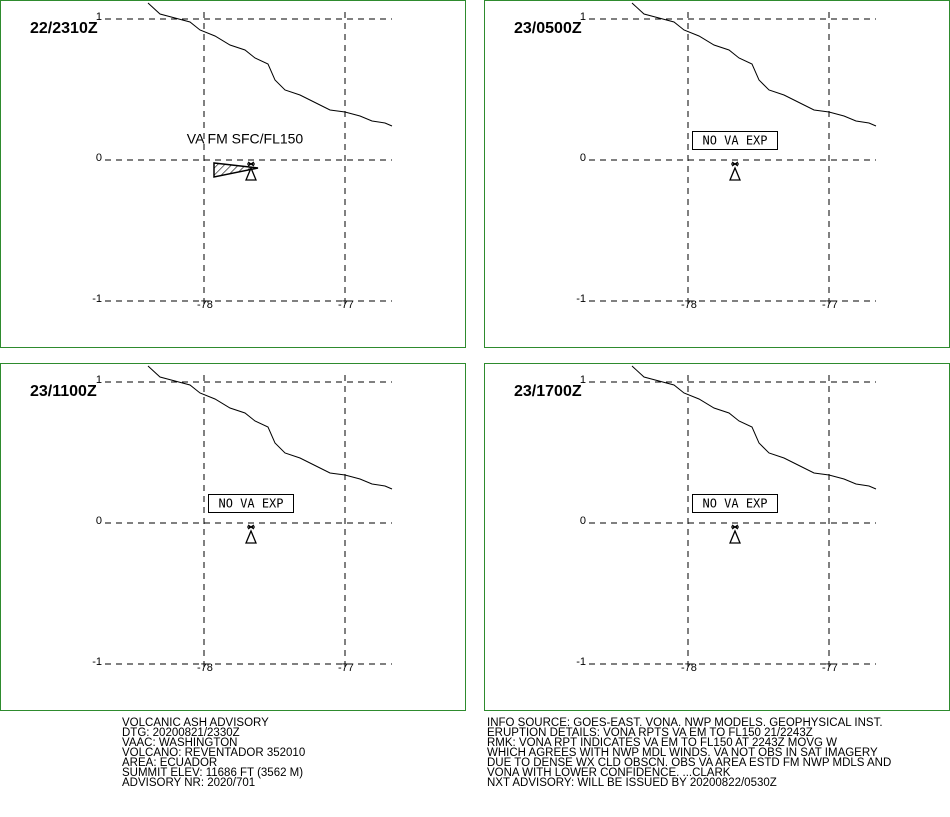 The width and height of the screenshot is (950, 817). I want to click on advisory-line: VOLCANIC ASH ADVISORY, so click(195, 723).